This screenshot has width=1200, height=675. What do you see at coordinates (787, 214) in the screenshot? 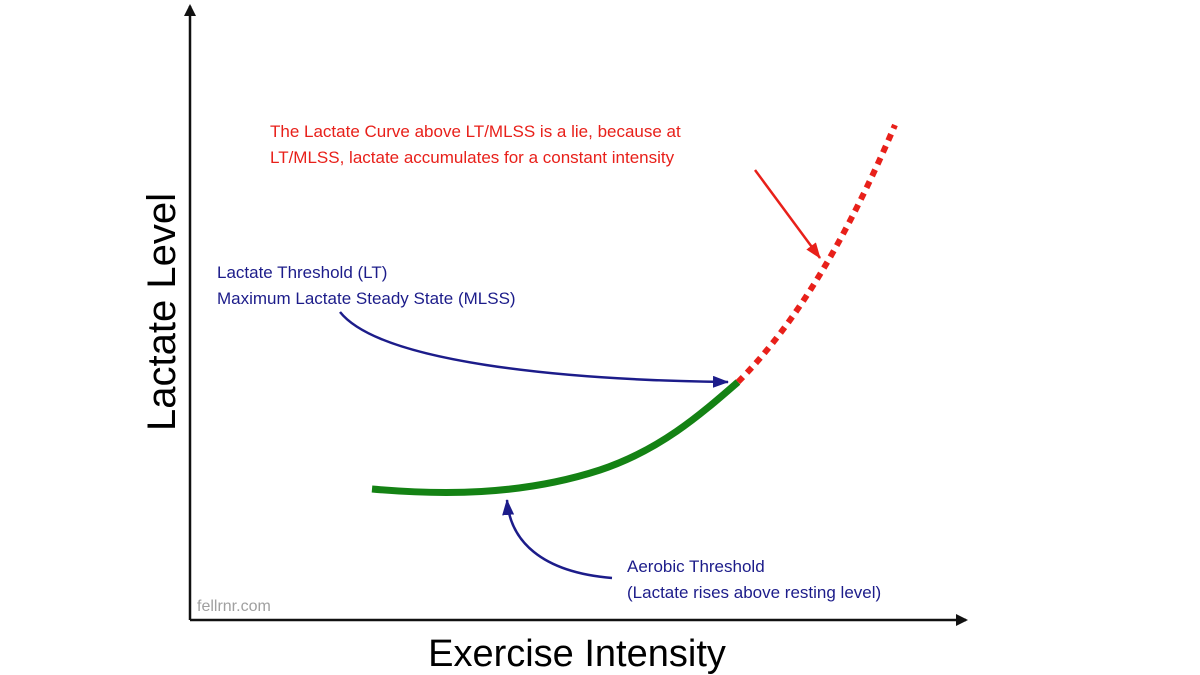
I see `red-arrow` at bounding box center [787, 214].